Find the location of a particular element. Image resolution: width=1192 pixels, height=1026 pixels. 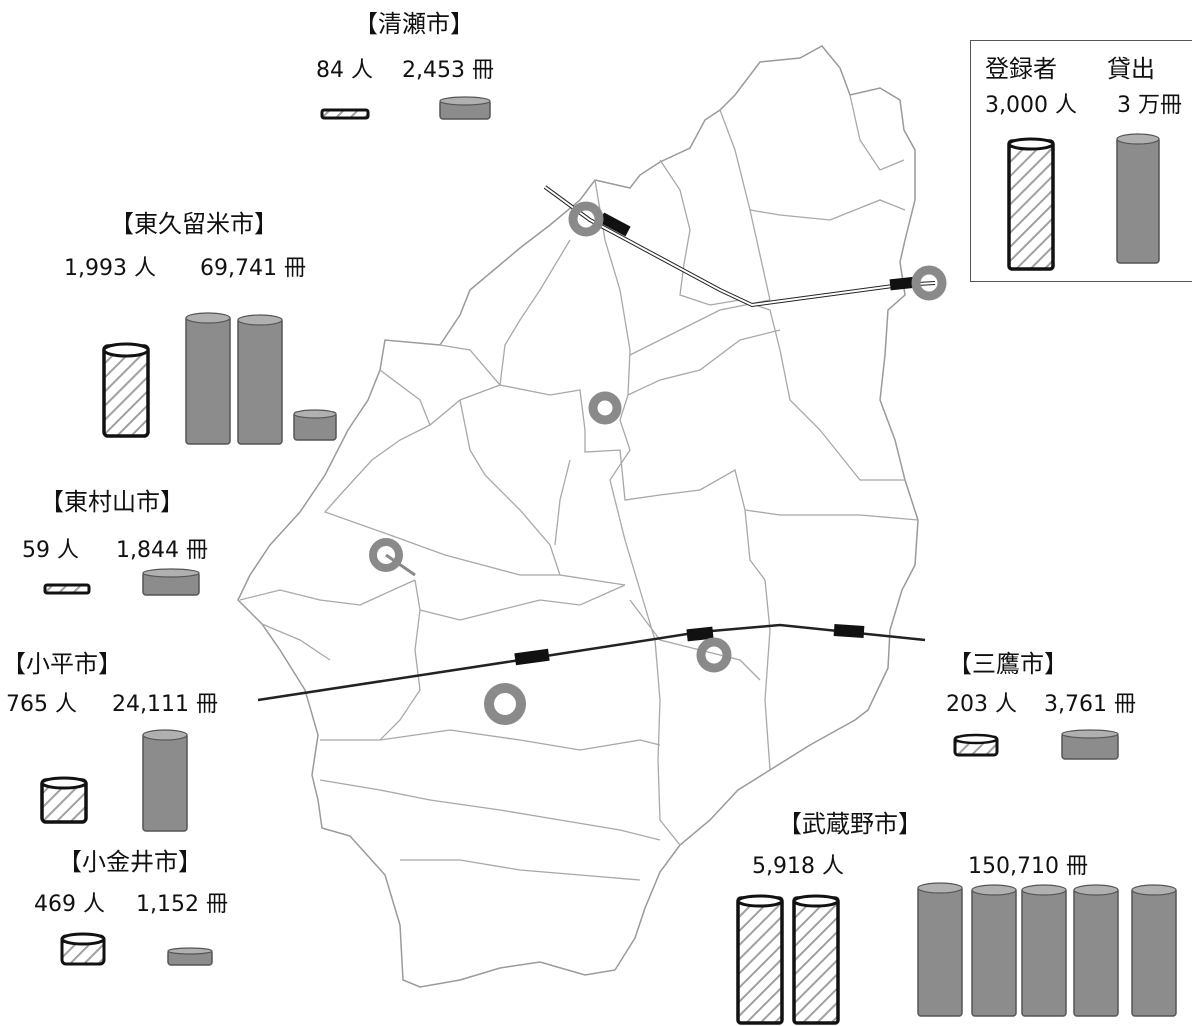

kodaira-loans: 24,111 冊 is located at coordinates (165, 704).